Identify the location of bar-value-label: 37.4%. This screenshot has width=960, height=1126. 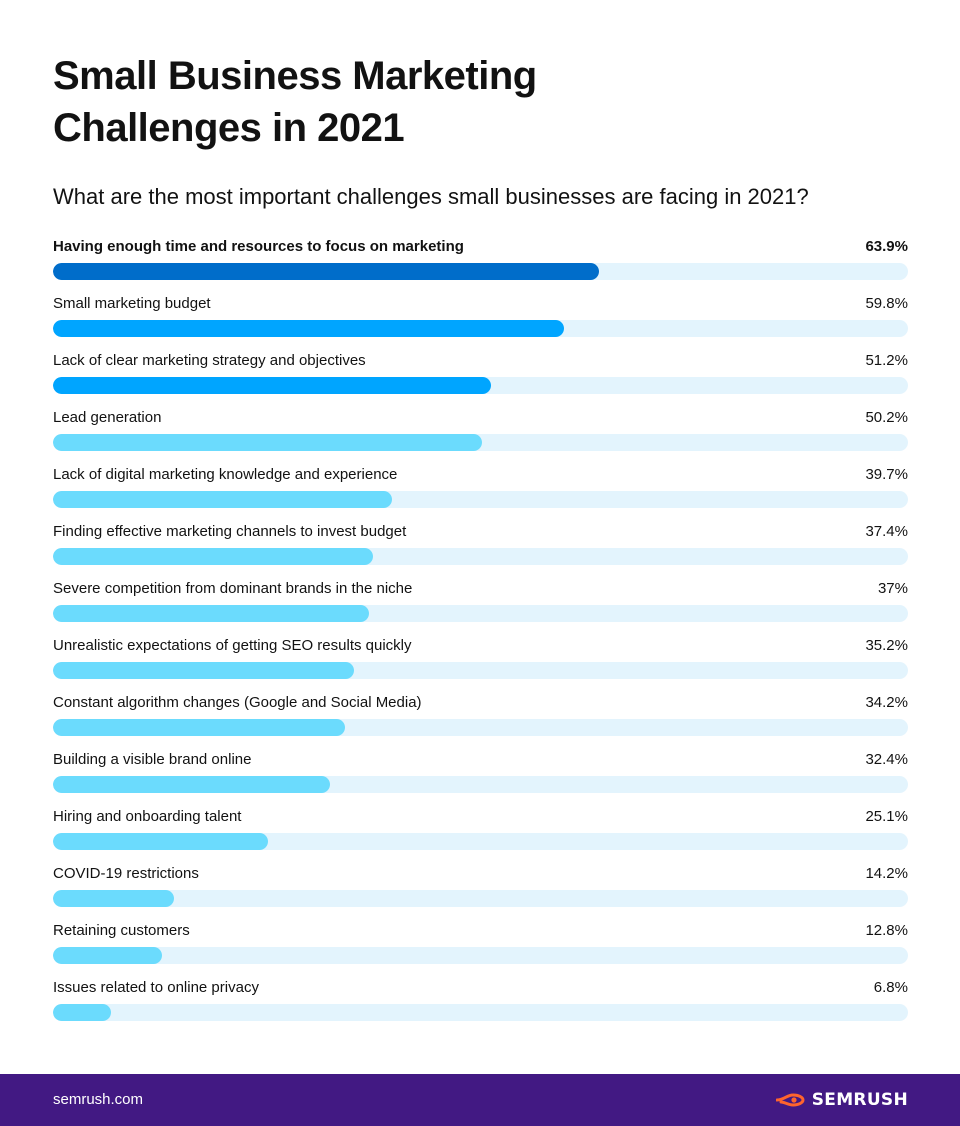
(886, 531).